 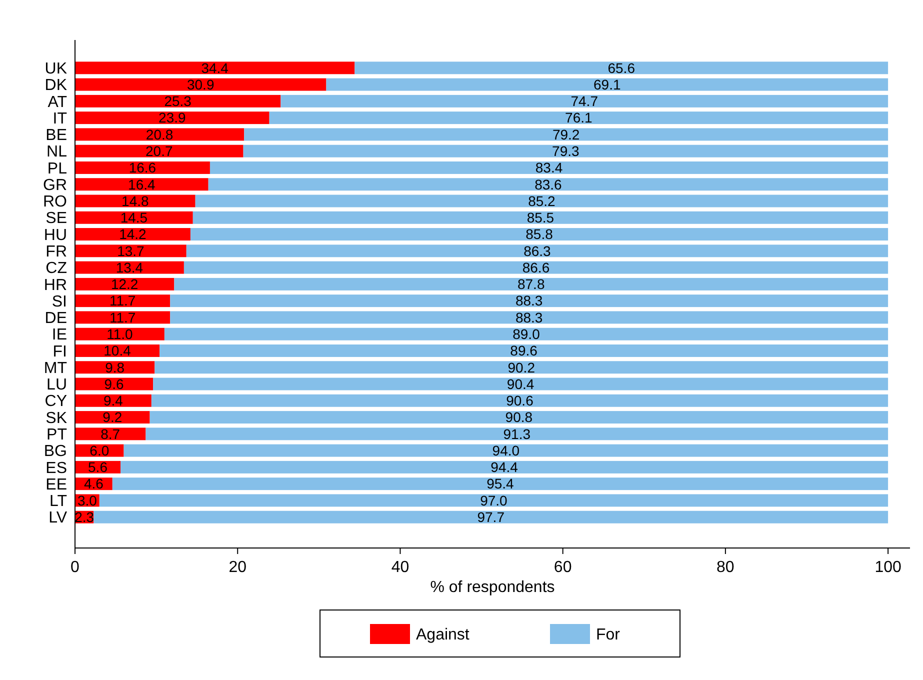 I want to click on y-tick-label: RO, so click(x=55, y=202).